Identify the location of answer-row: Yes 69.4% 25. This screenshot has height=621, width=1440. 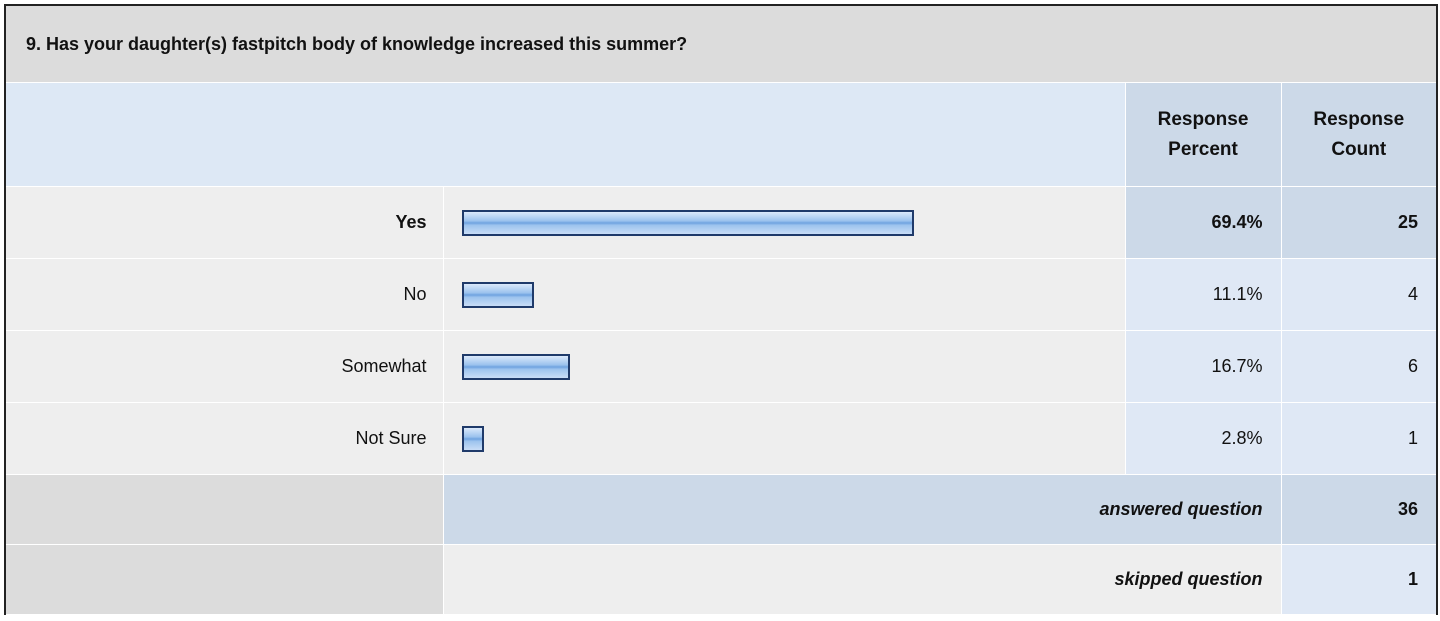
(721, 222).